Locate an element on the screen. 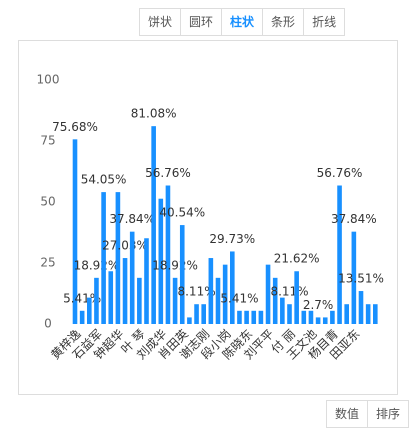 The image size is (416, 439). value-label: 54.05% is located at coordinates (104, 180).